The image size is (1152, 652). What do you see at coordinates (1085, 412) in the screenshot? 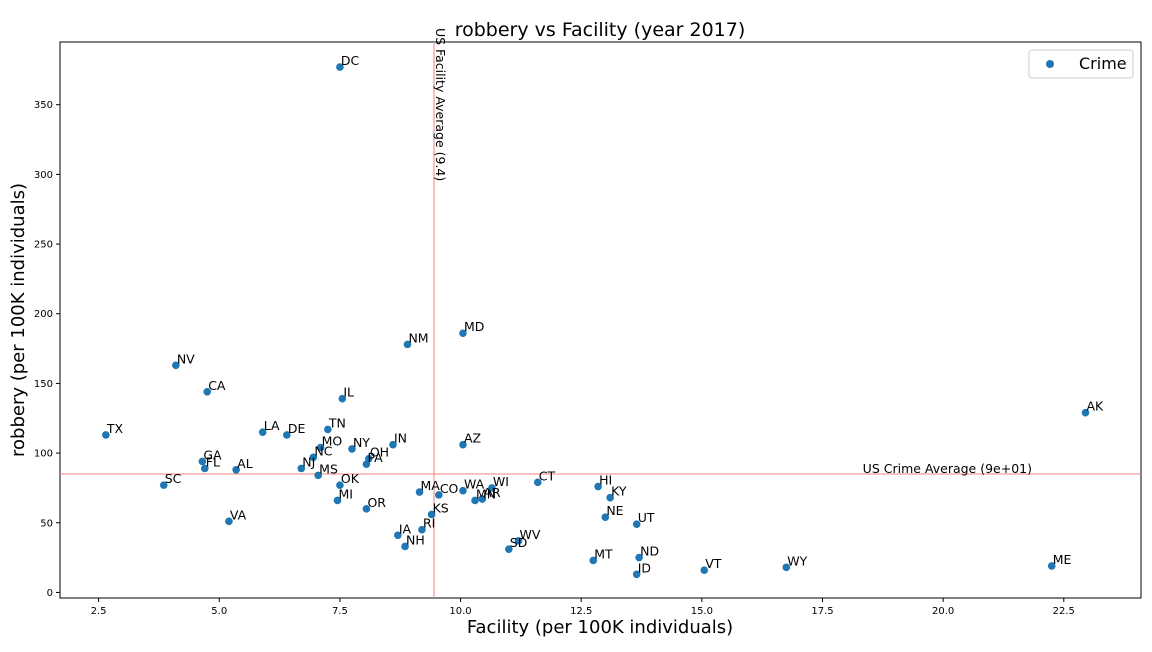
I see `data-point-ak` at bounding box center [1085, 412].